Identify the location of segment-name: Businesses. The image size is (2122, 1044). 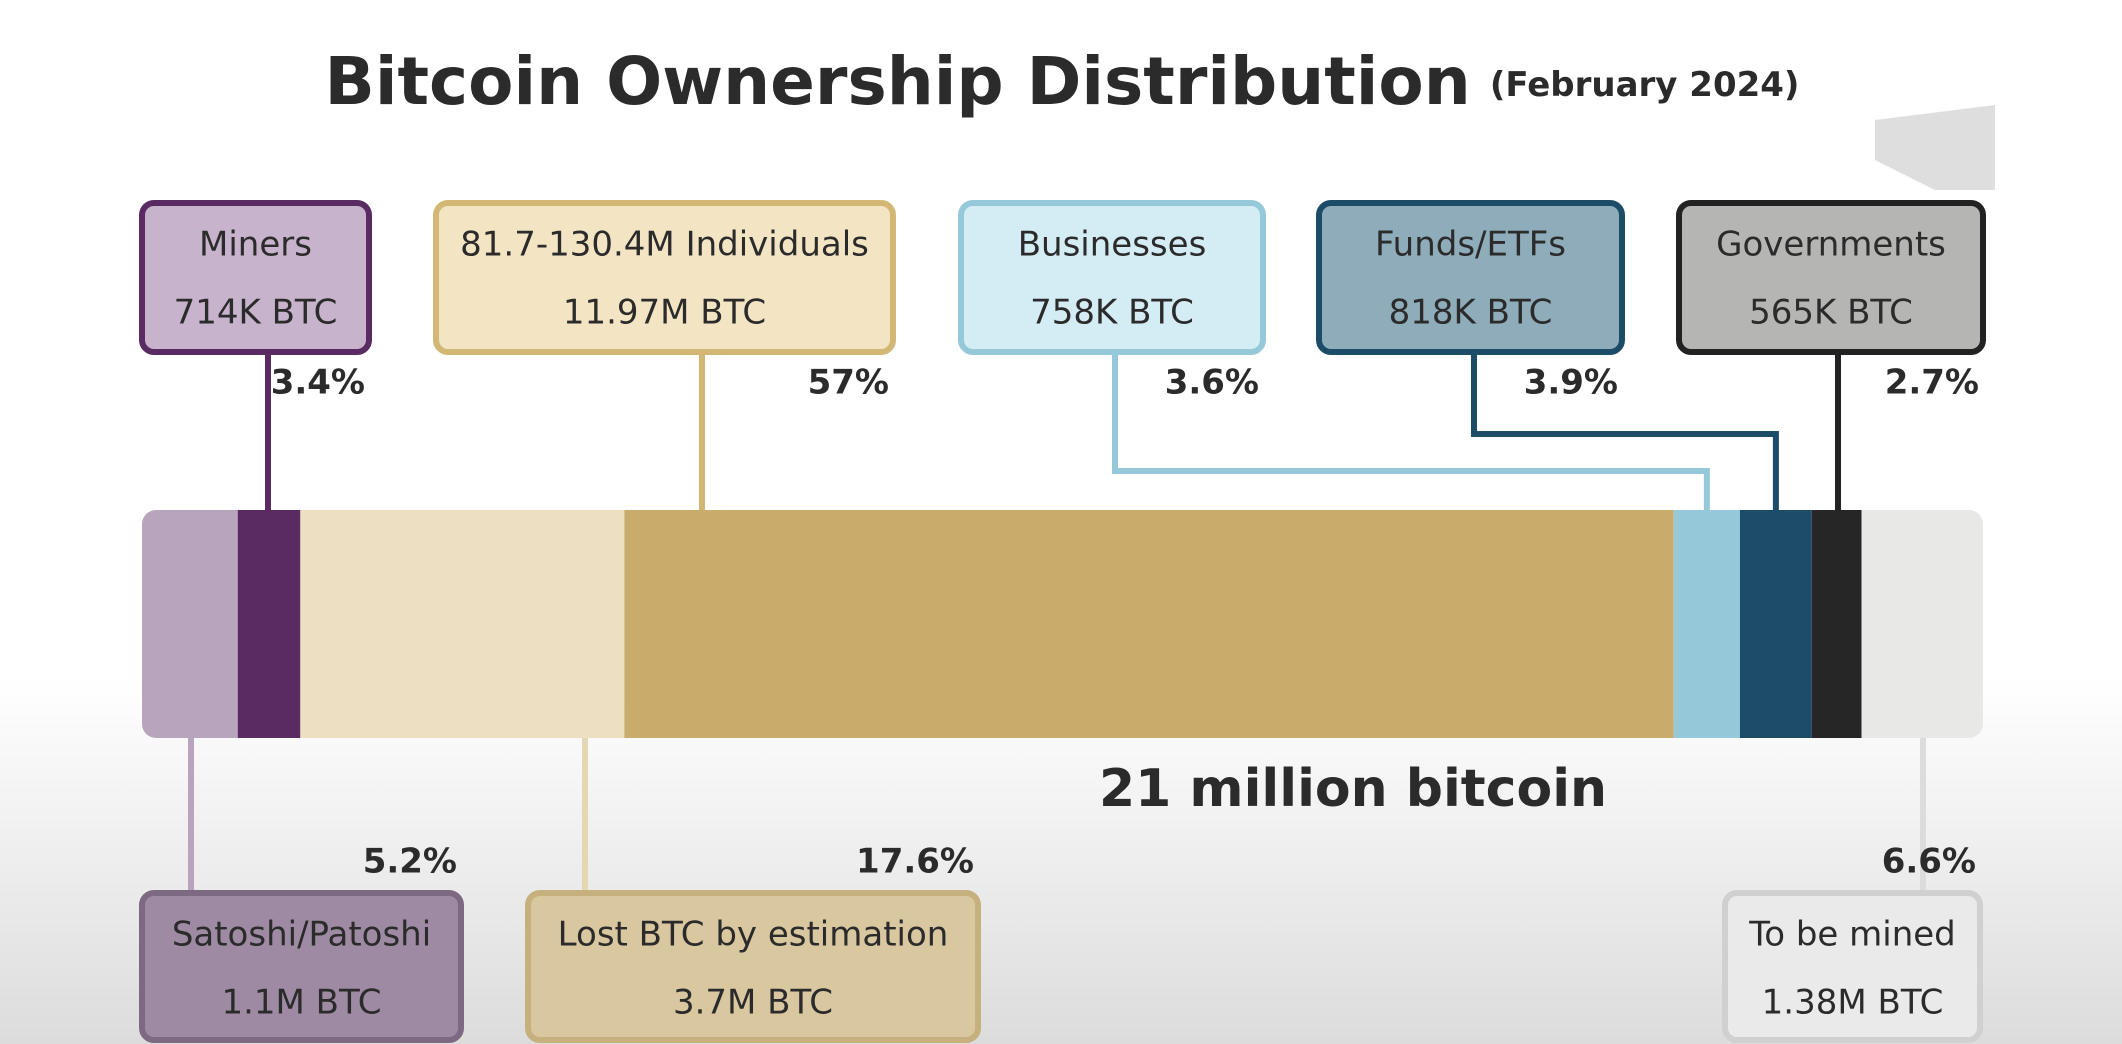
(1112, 245).